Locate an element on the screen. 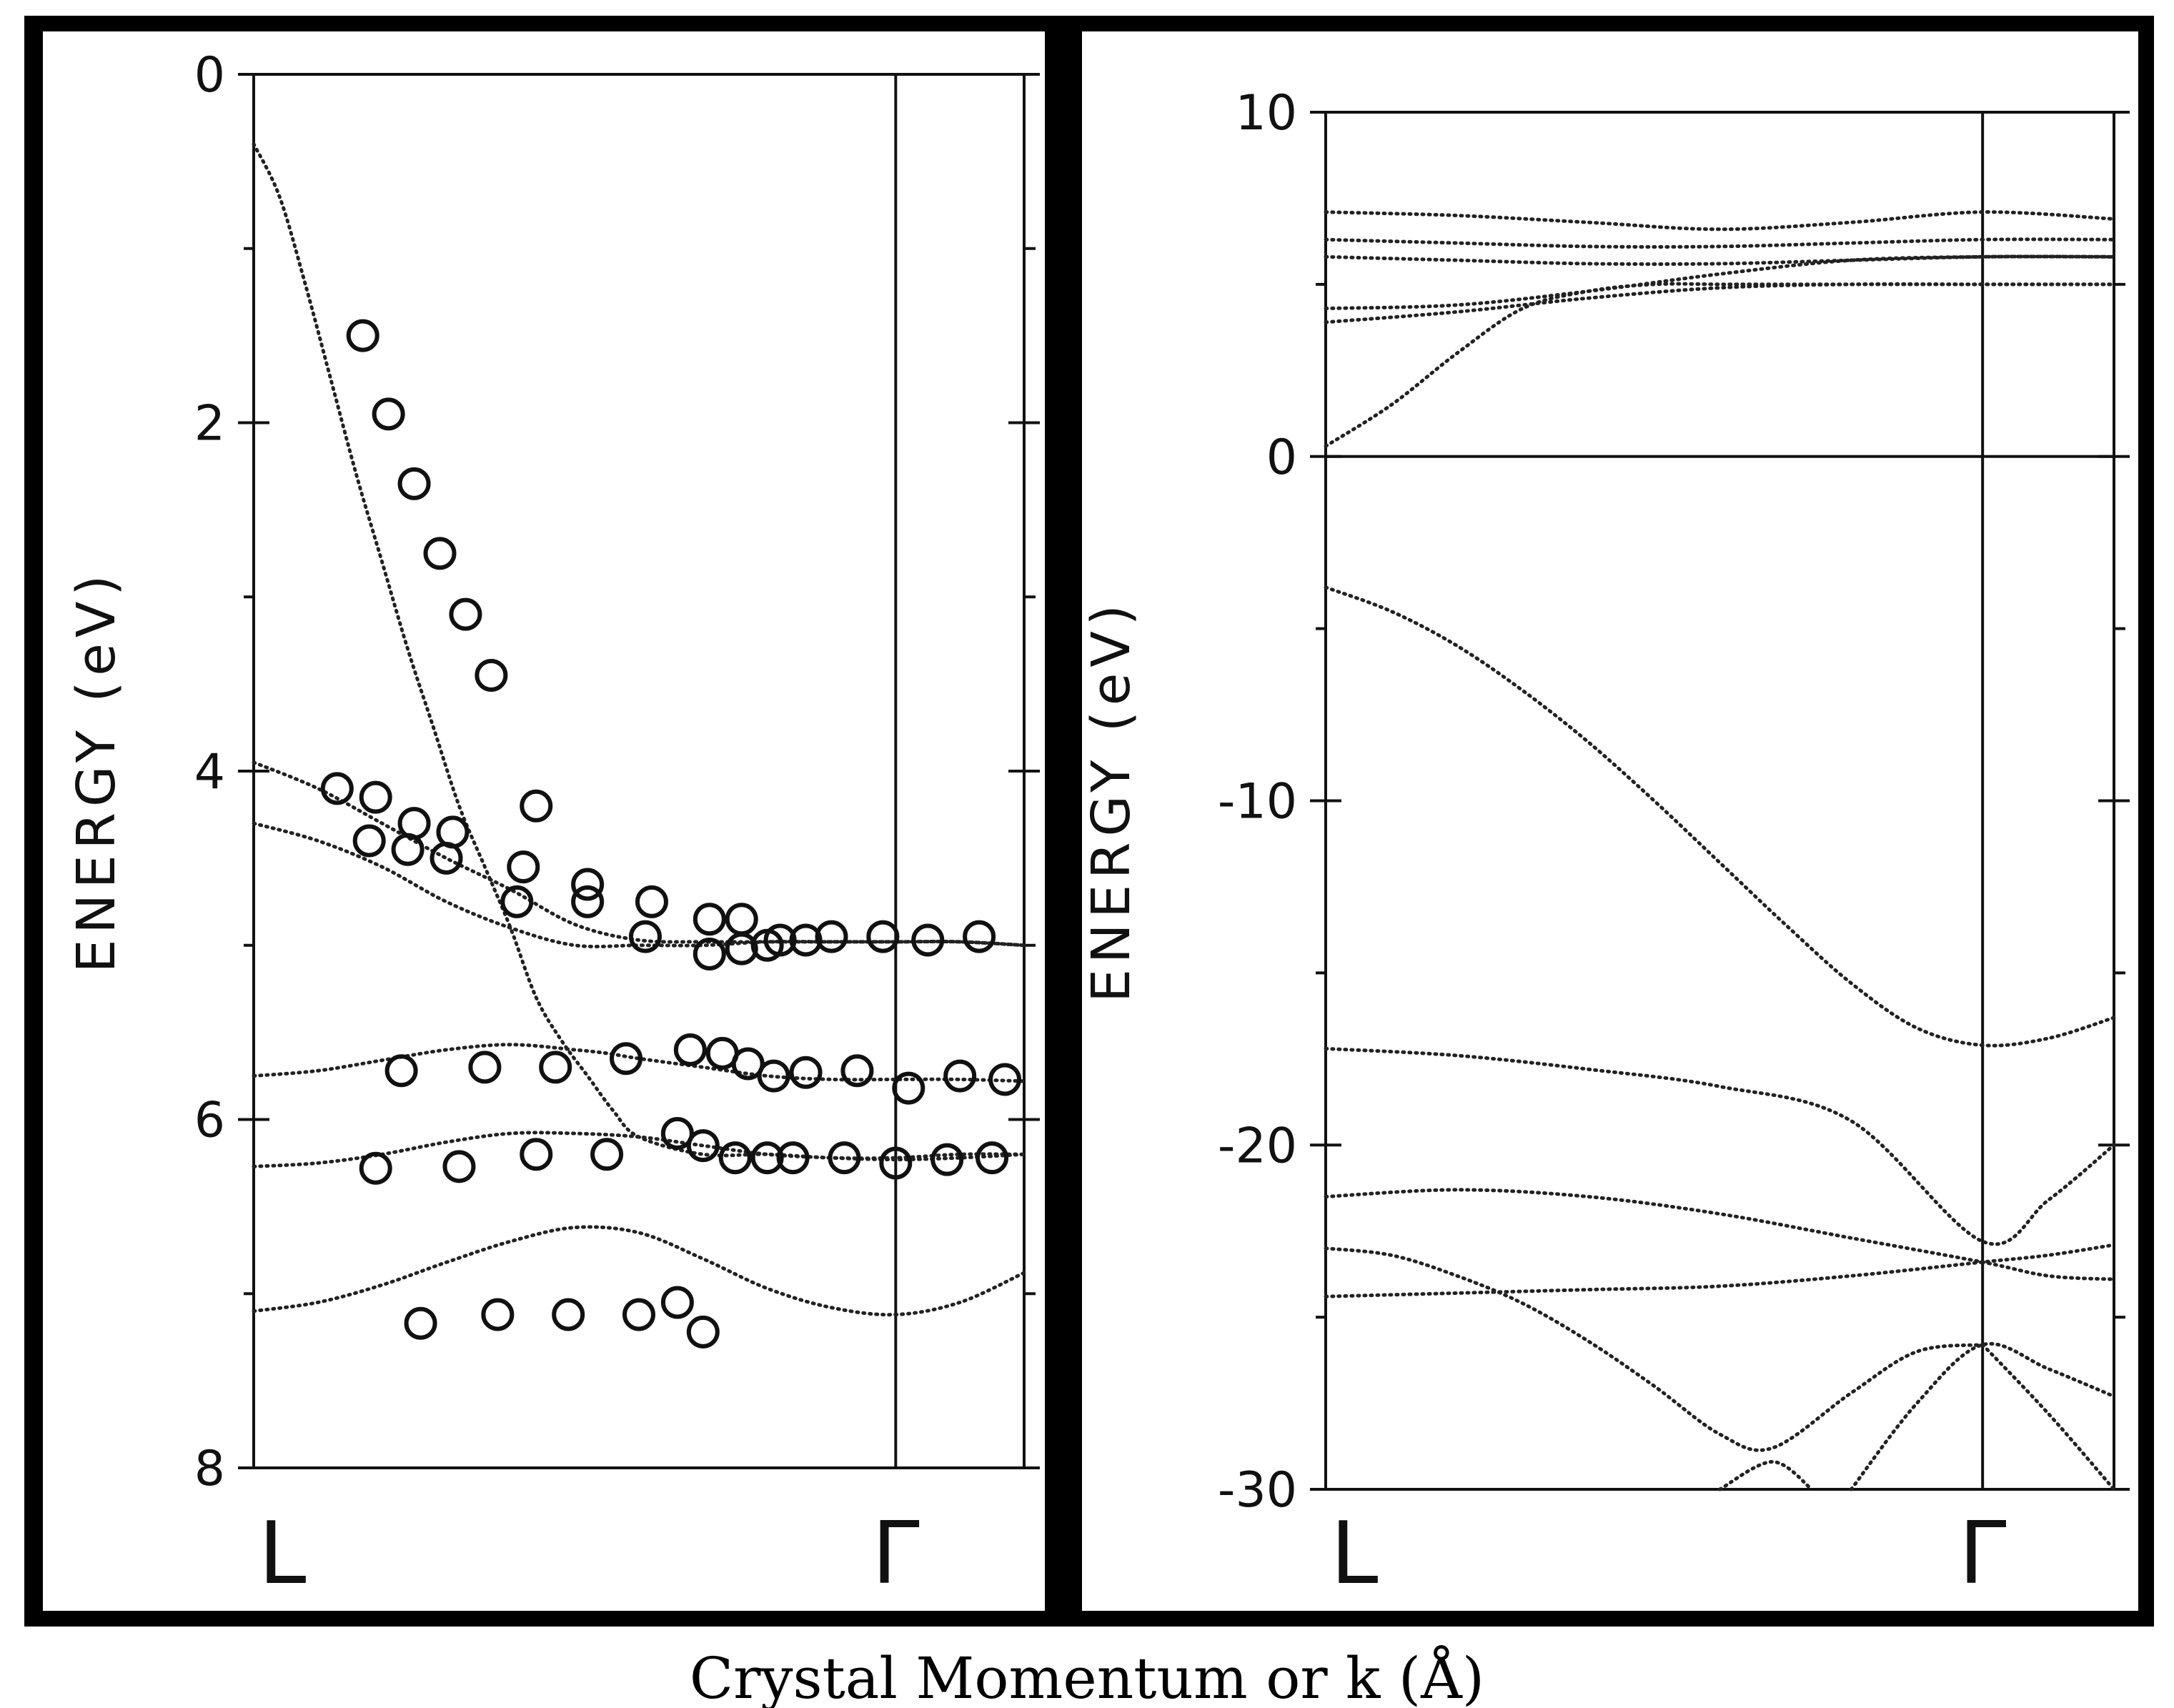 The height and width of the screenshot is (1708, 2174). y-tick-label: 2 is located at coordinates (210, 424).